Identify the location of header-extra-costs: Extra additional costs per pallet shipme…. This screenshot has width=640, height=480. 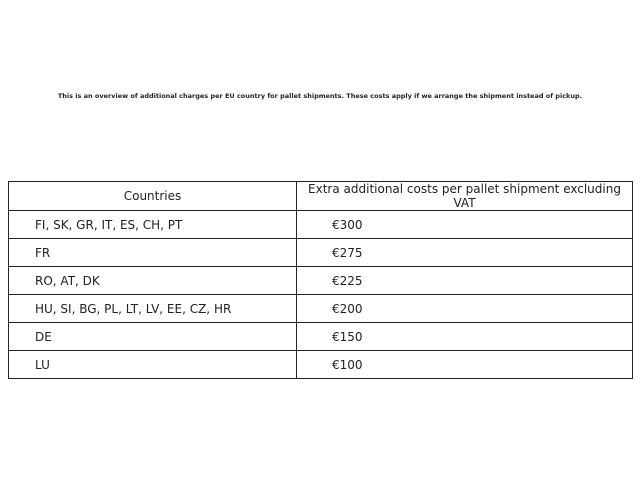
(464, 196).